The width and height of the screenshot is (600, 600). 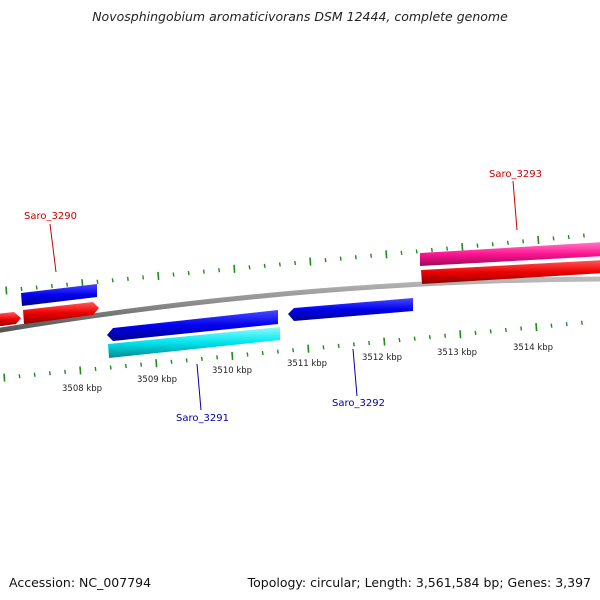 I want to click on reverse-strand-features, so click(x=260, y=328).